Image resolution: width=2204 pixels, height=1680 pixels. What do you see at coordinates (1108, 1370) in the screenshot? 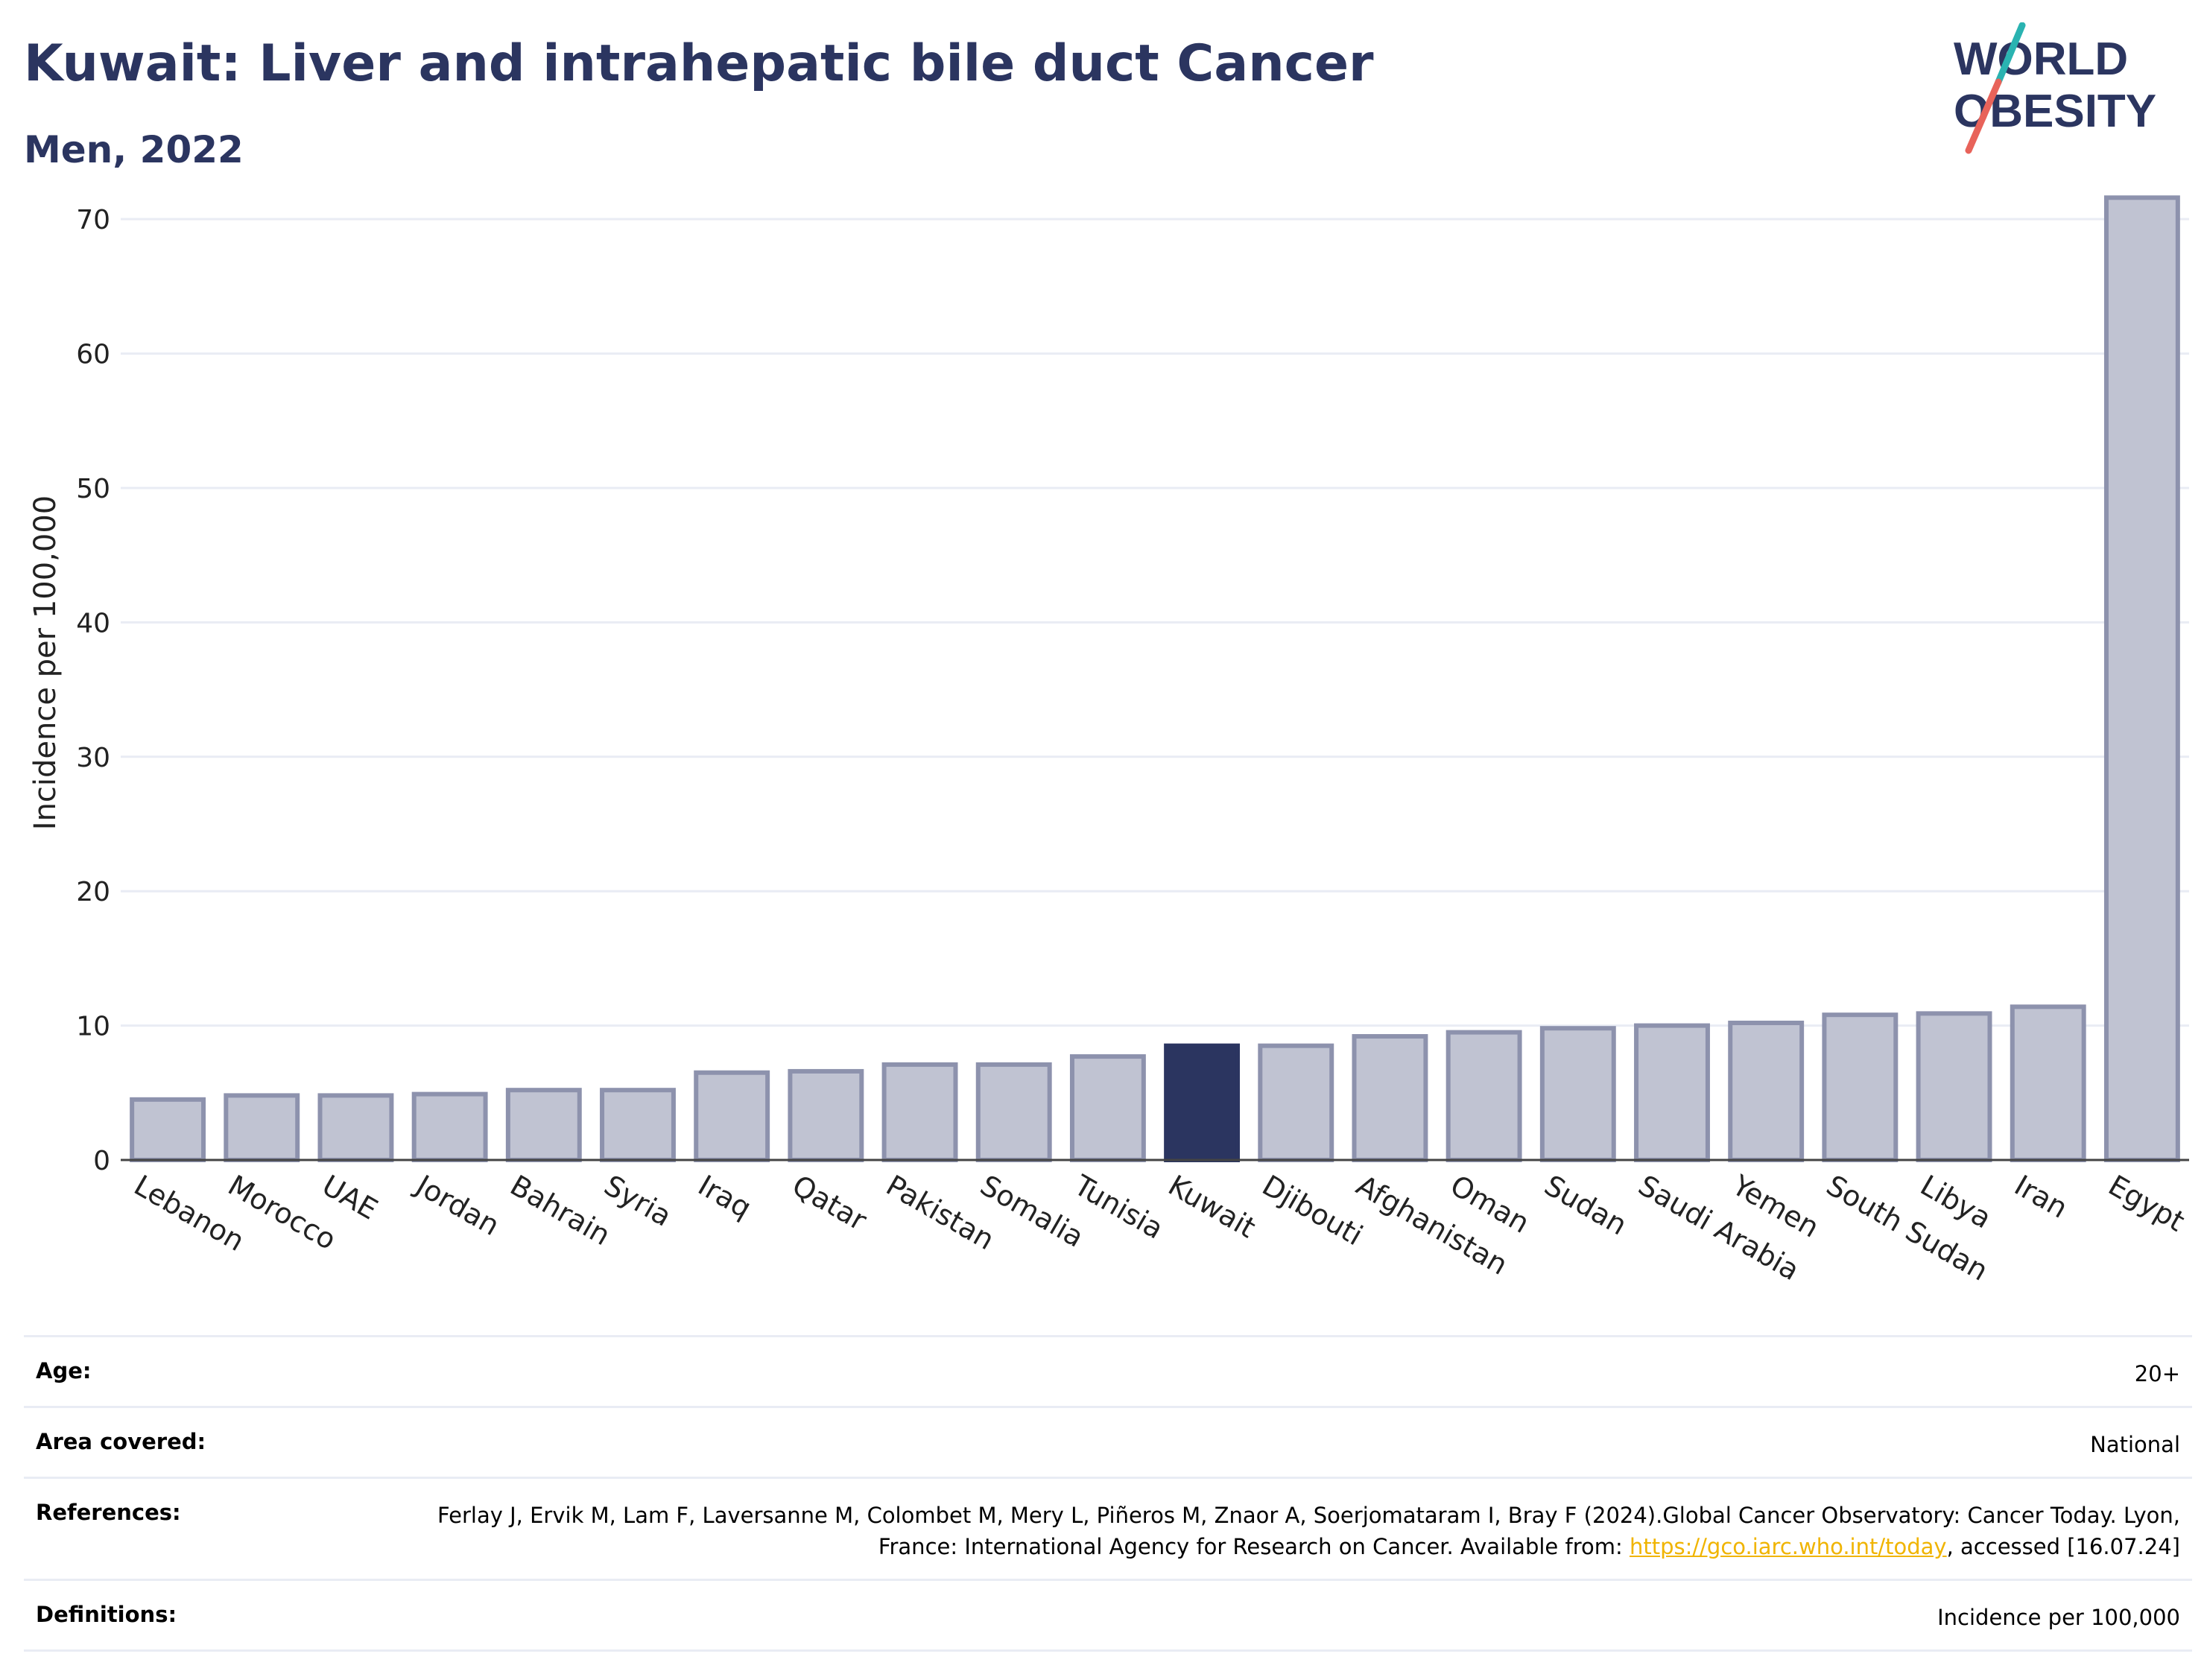
I see `info-row-age: Age: 20+` at bounding box center [1108, 1370].